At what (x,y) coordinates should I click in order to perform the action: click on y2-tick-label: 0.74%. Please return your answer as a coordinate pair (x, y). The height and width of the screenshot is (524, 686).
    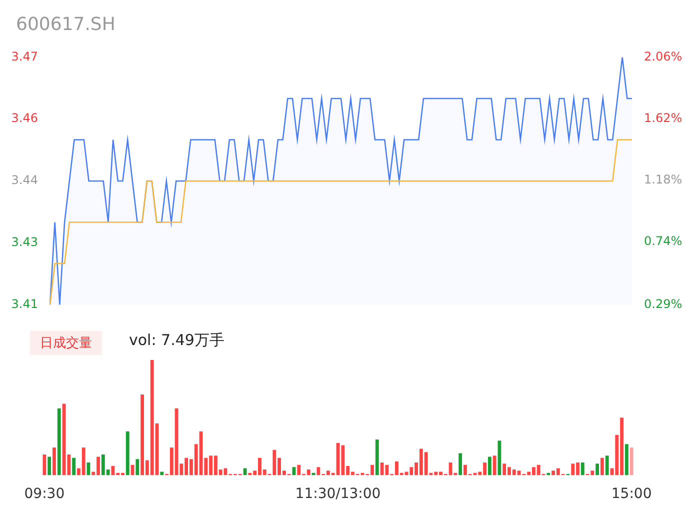
    Looking at the image, I should click on (663, 241).